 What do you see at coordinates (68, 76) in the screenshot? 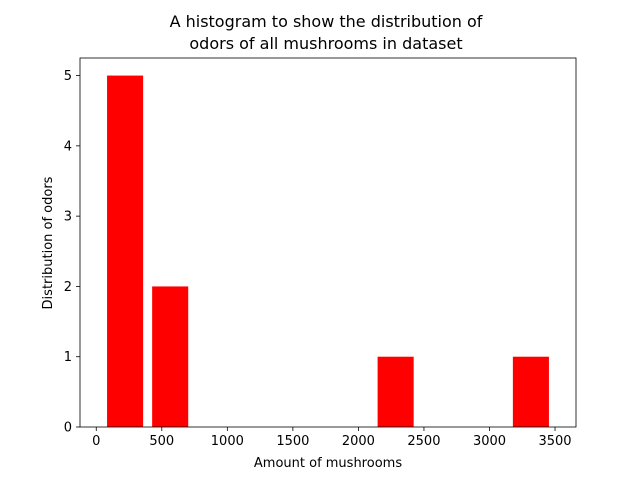
I see `y-tick-label-5: 5` at bounding box center [68, 76].